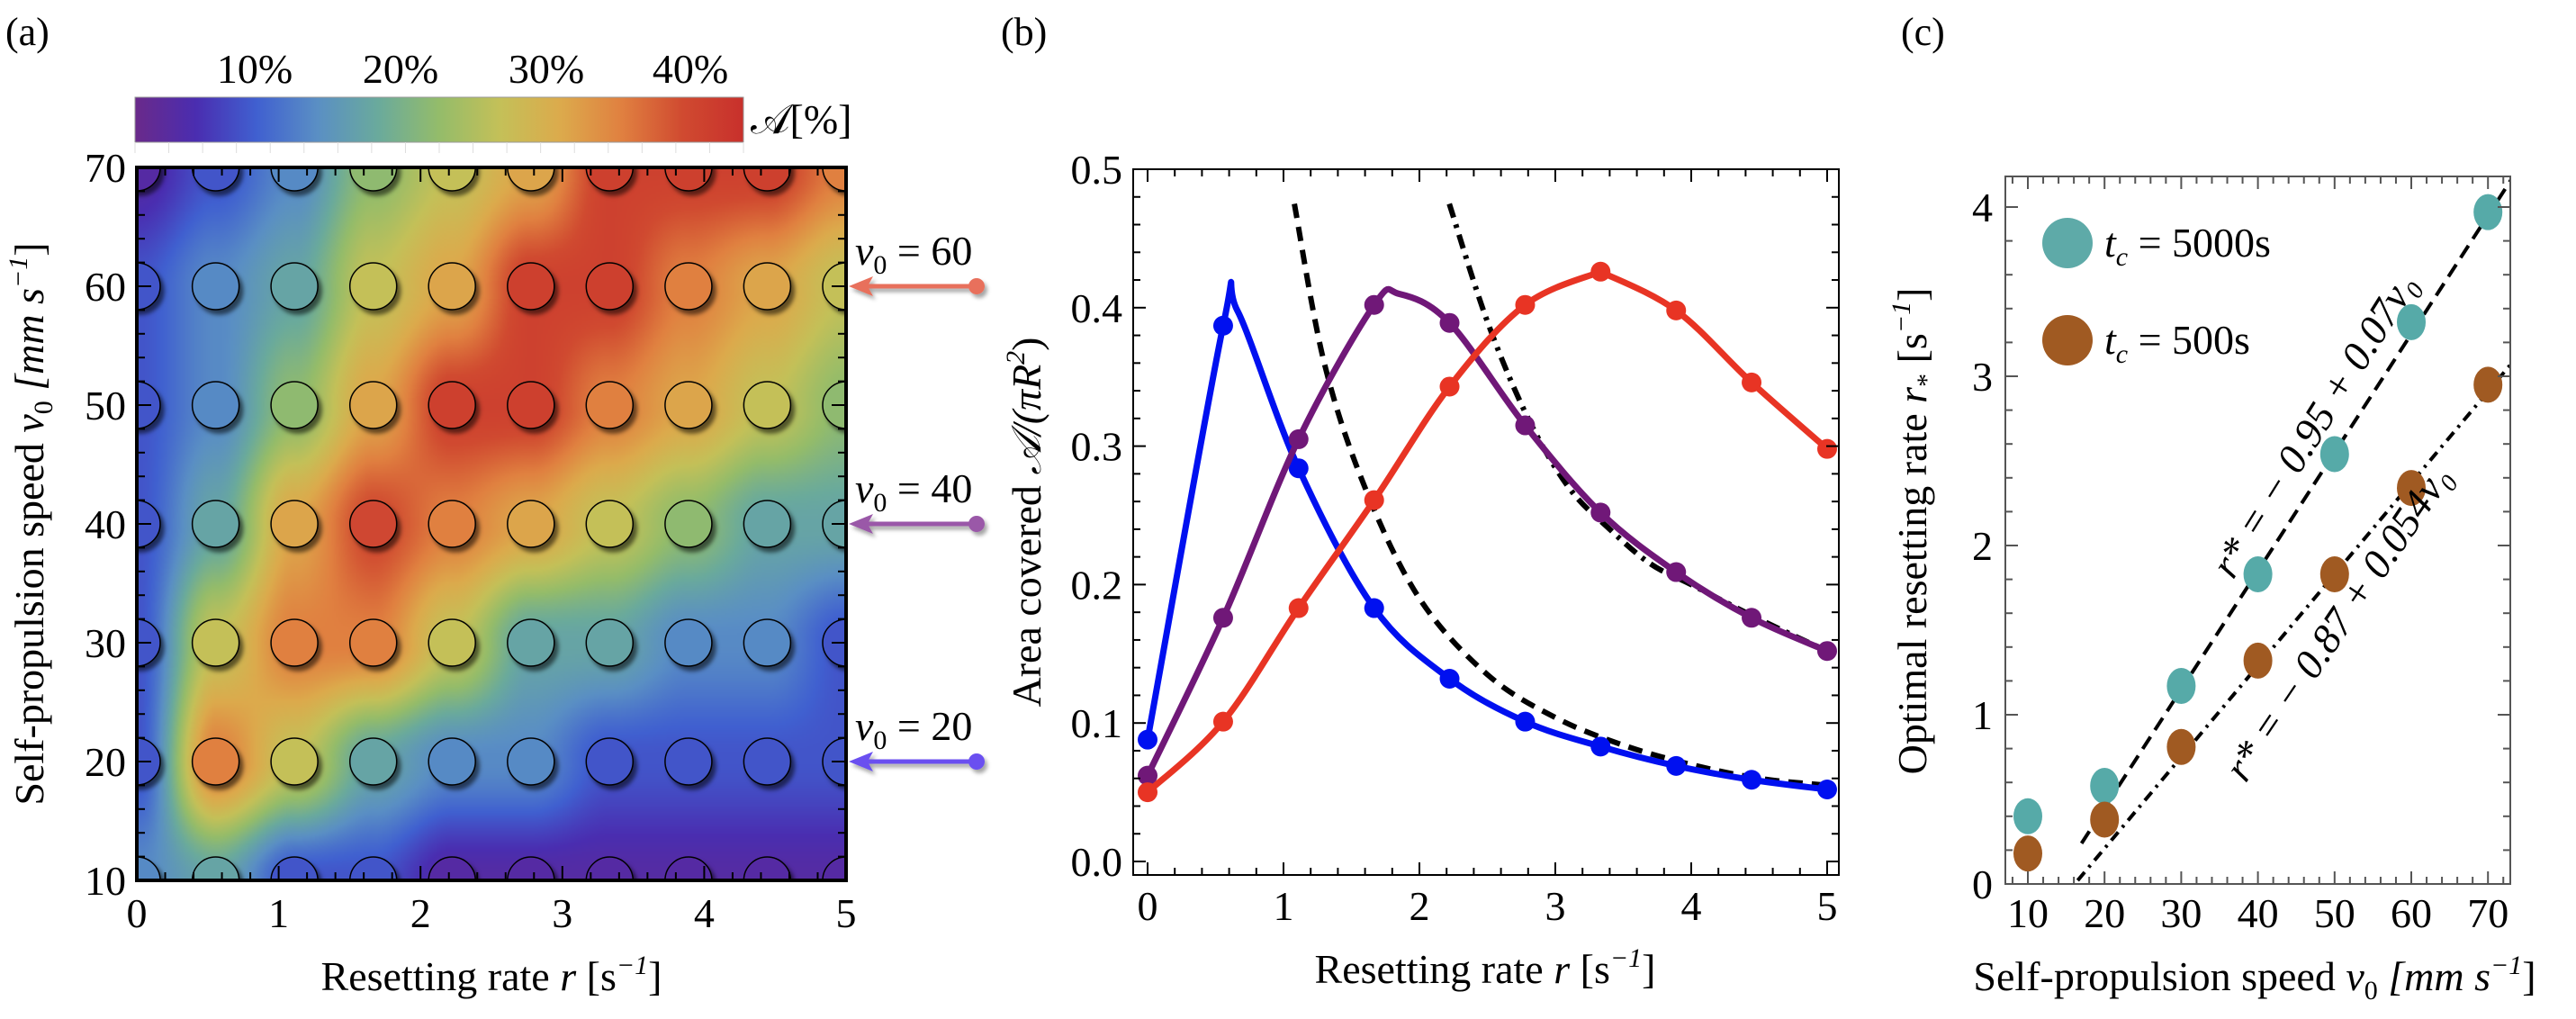 The width and height of the screenshot is (2576, 1019). Describe the element at coordinates (801, 119) in the screenshot. I see `colorbar-label: 𝒜[%]` at that location.